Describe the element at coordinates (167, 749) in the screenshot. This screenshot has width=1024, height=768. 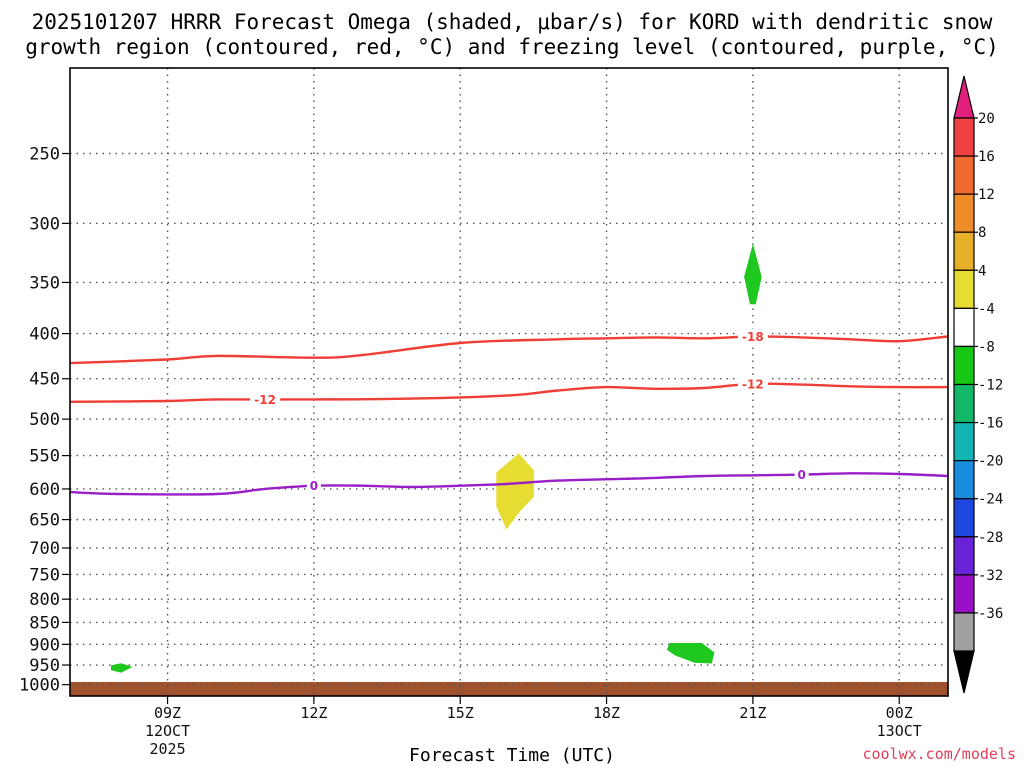
I see `x-tick-label: 2025` at that location.